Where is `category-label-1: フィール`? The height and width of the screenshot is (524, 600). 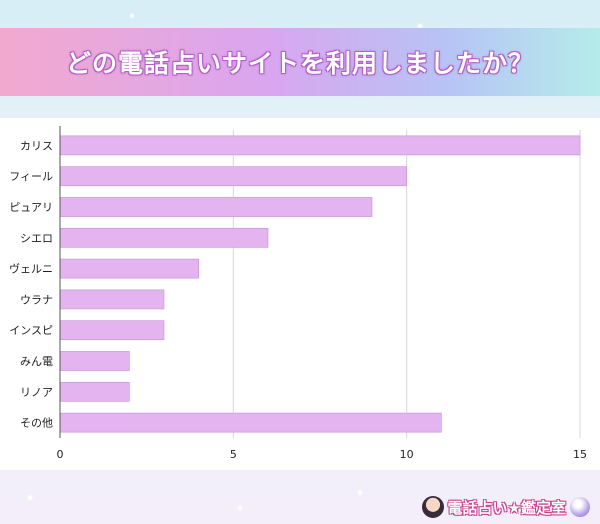 category-label-1: フィール is located at coordinates (31, 176).